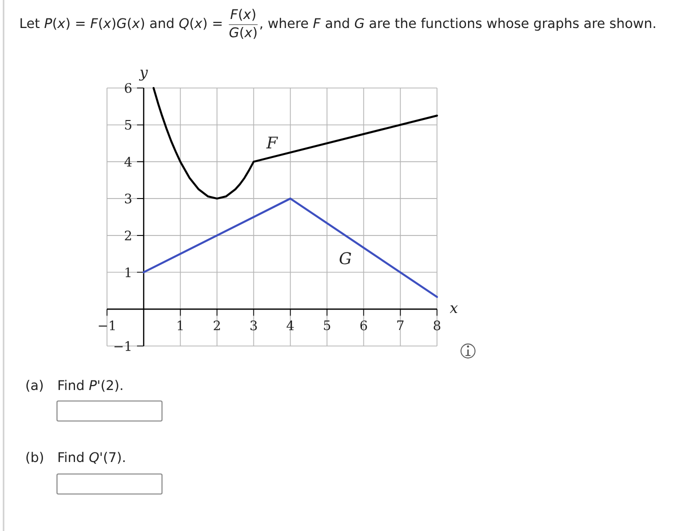 This screenshot has width=677, height=531. I want to click on text: Find Q'(7)., so click(91, 458).